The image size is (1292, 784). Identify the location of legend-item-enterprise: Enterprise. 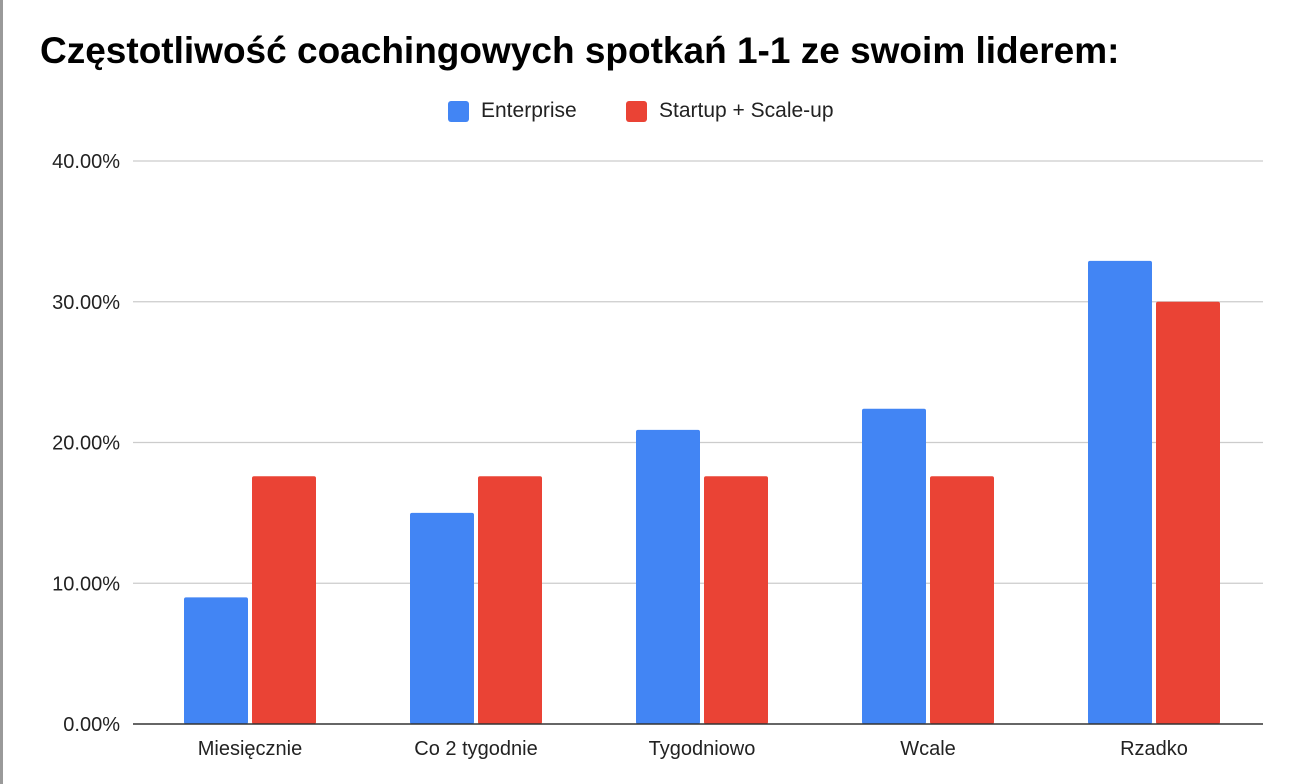
(512, 111).